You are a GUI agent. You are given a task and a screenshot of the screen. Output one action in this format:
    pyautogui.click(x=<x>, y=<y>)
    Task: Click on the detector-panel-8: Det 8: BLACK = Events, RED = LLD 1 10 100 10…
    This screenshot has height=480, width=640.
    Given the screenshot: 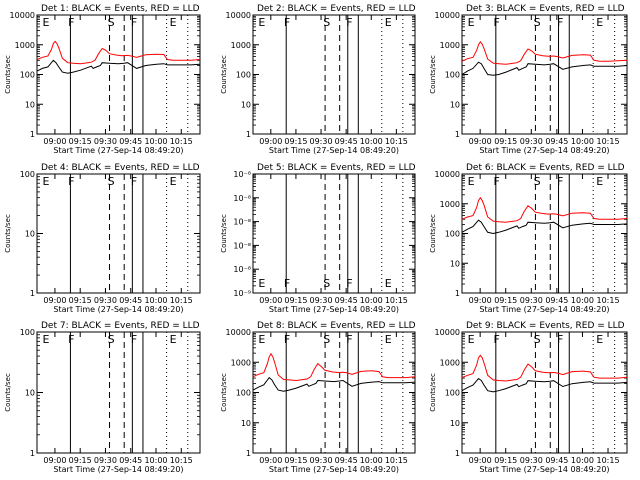 What is the action you would take?
    pyautogui.click(x=318, y=397)
    